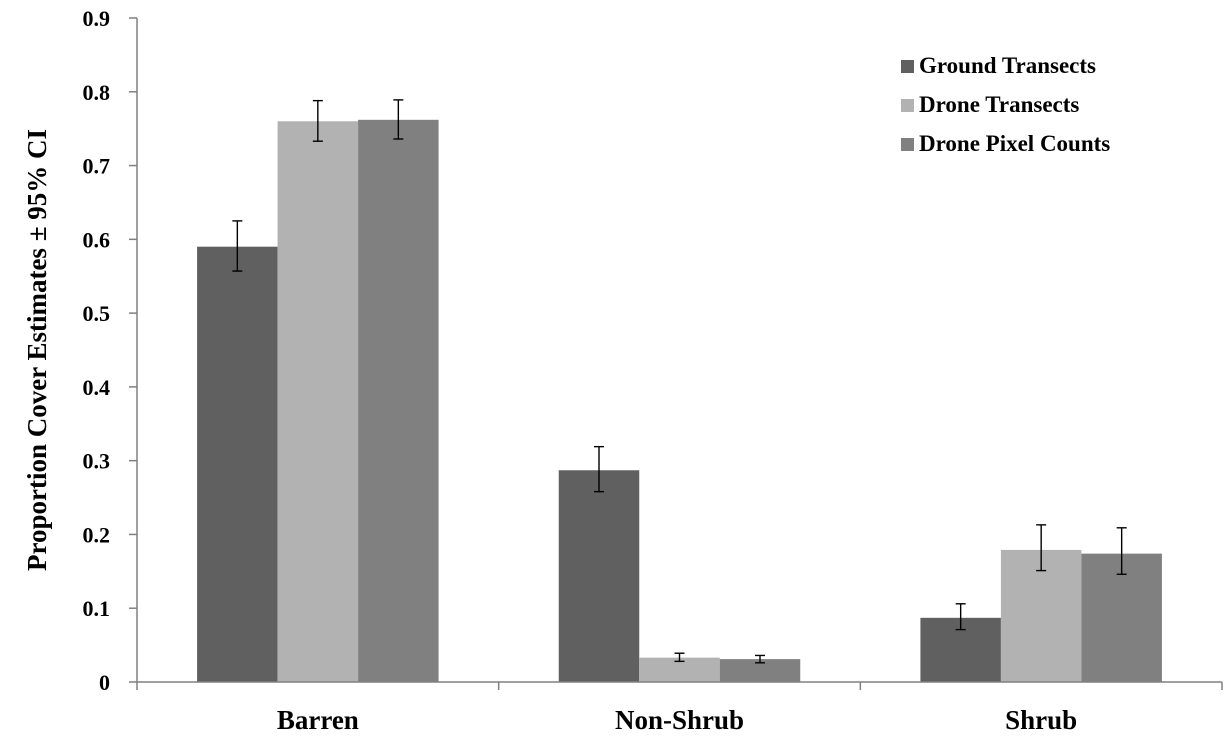 The width and height of the screenshot is (1224, 736). What do you see at coordinates (97, 18) in the screenshot?
I see `y-tick-label: 0.9` at bounding box center [97, 18].